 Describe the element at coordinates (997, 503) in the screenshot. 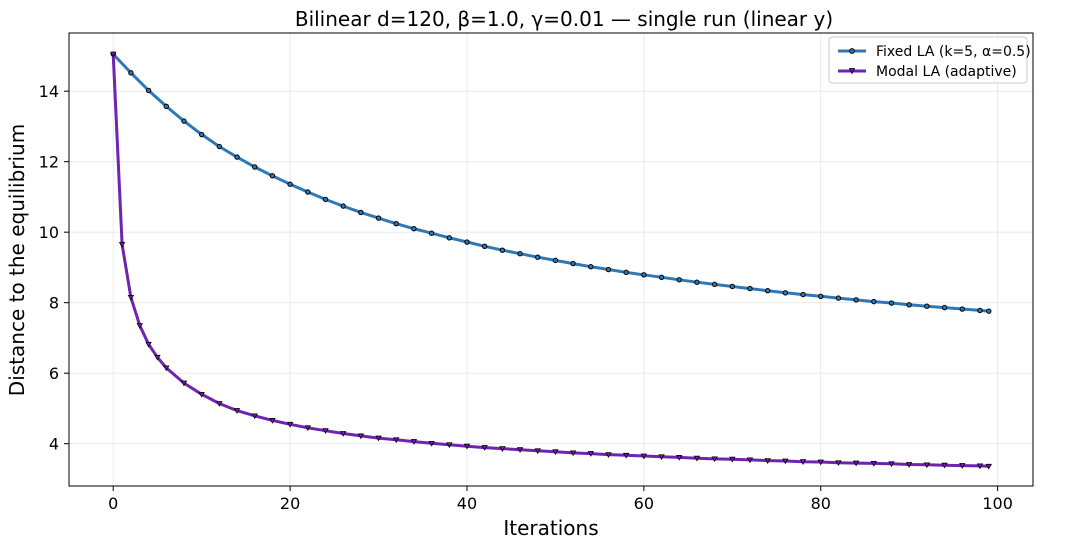

I see `x-tick-label: 100` at that location.